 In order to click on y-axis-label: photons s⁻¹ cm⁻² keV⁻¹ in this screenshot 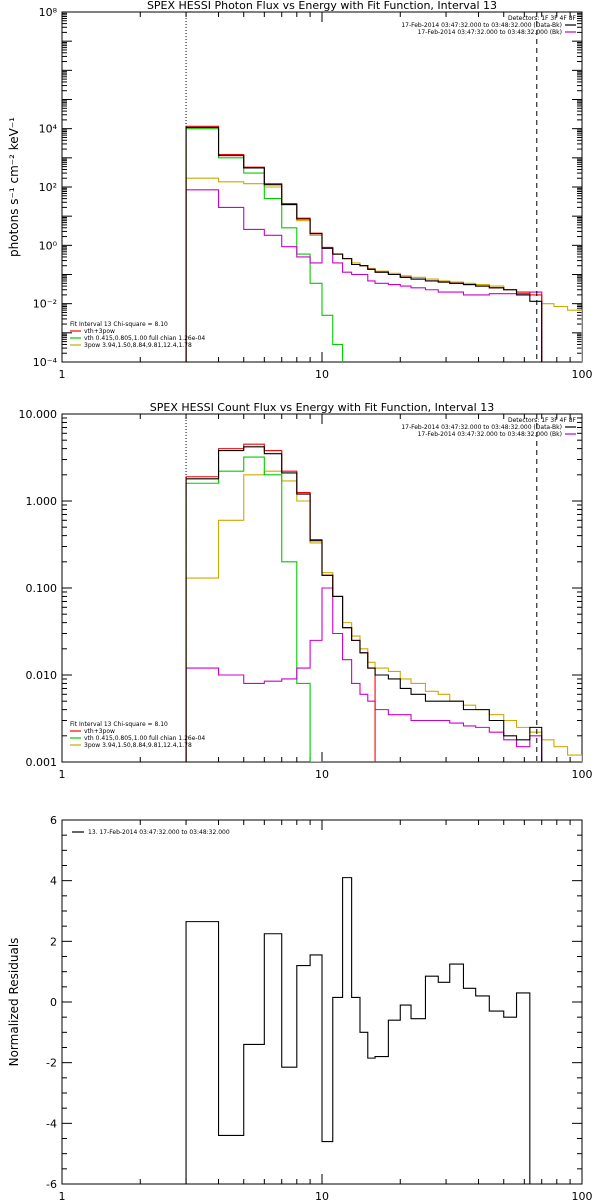, I will do `click(14, 187)`.